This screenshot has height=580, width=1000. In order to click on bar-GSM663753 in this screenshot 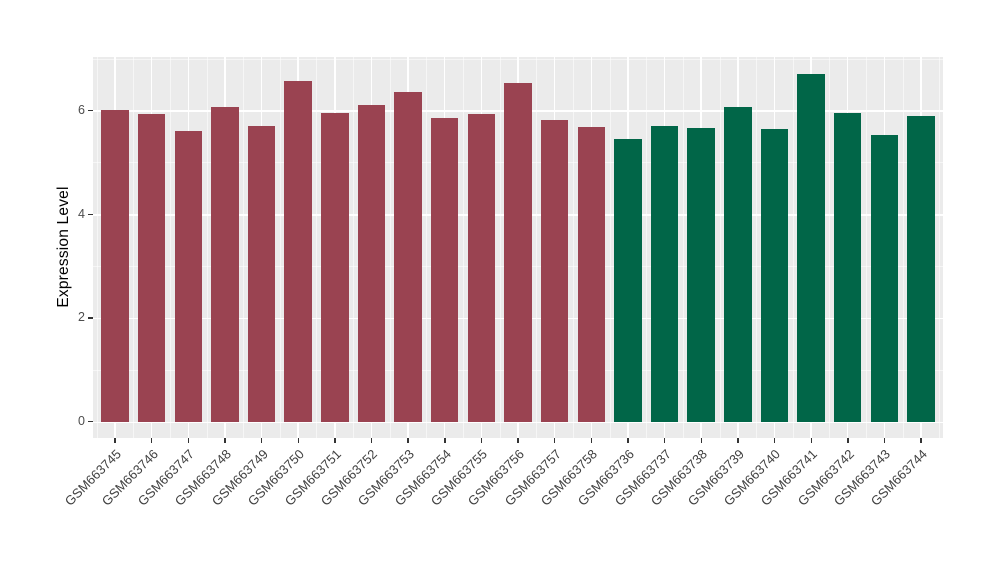, I will do `click(408, 256)`.